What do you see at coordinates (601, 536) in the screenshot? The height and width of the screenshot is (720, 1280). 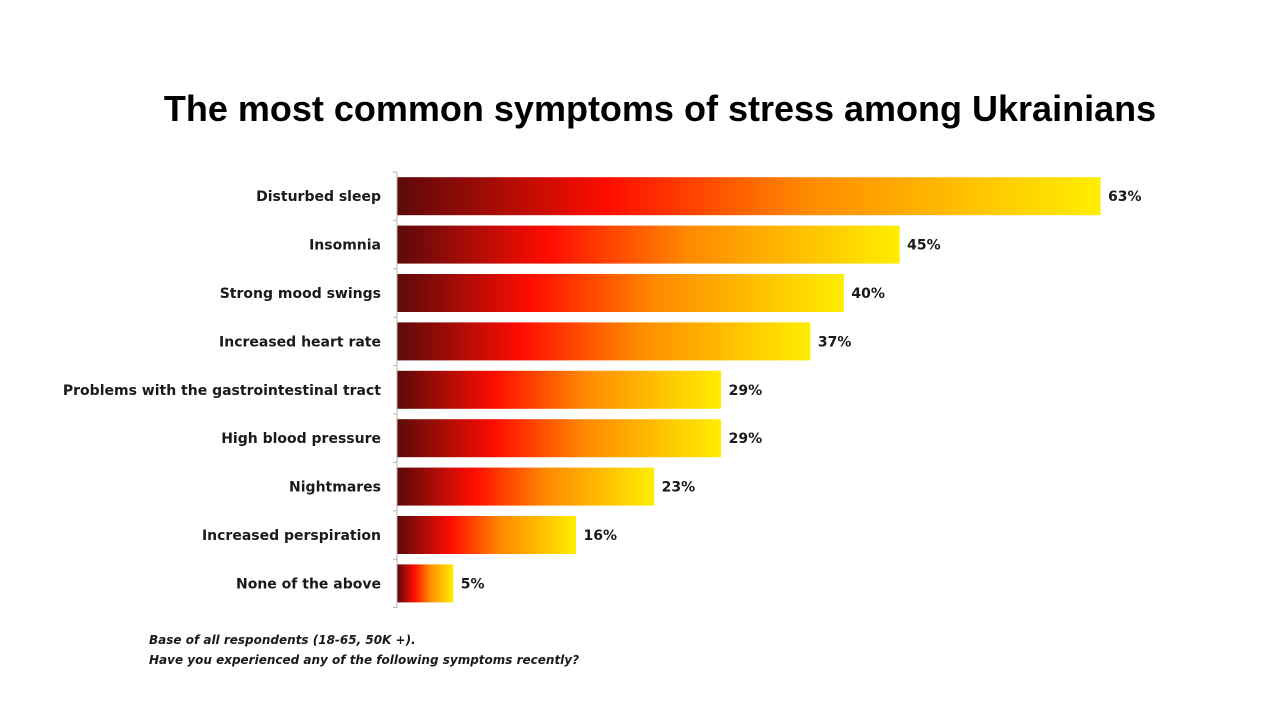 I see `value-label-7: 16%` at bounding box center [601, 536].